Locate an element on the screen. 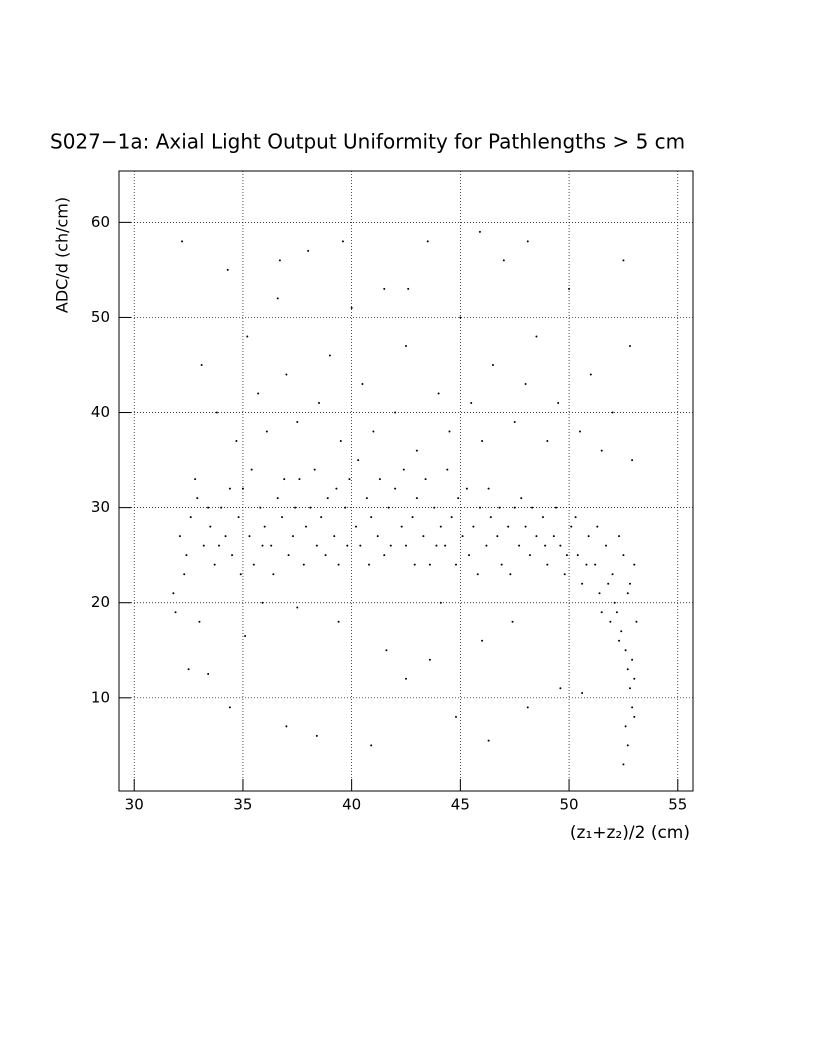 This screenshot has width=816, height=1060. y-tick-label: 10 is located at coordinates (100, 697).